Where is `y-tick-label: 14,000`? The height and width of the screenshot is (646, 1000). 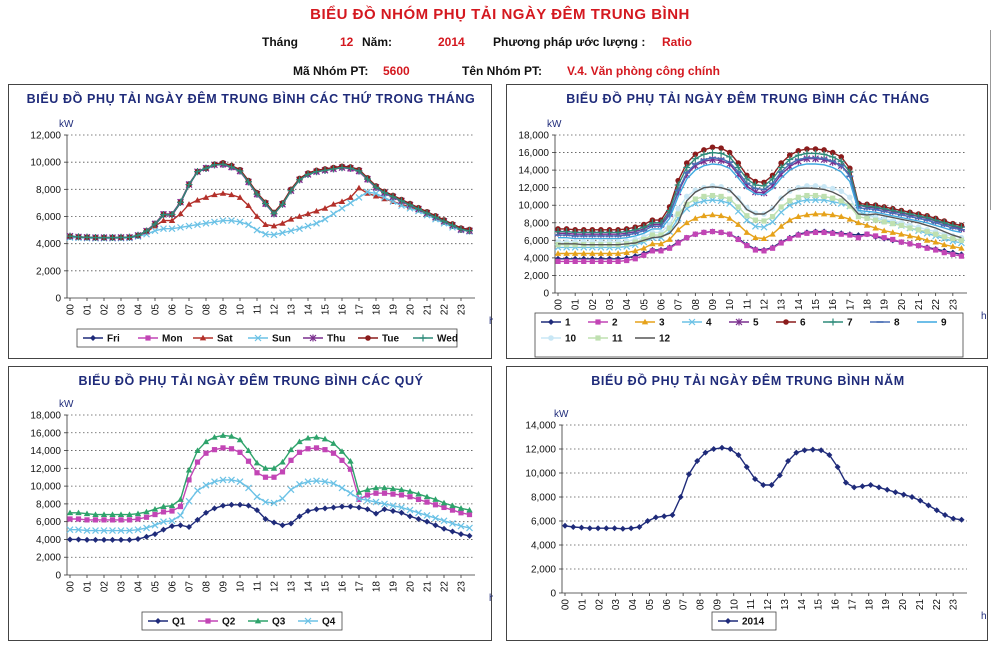 y-tick-label: 14,000 is located at coordinates (533, 171).